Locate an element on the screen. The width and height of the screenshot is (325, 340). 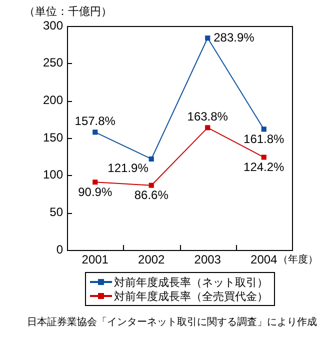
x-tick-label: 2003 is located at coordinates (208, 259).